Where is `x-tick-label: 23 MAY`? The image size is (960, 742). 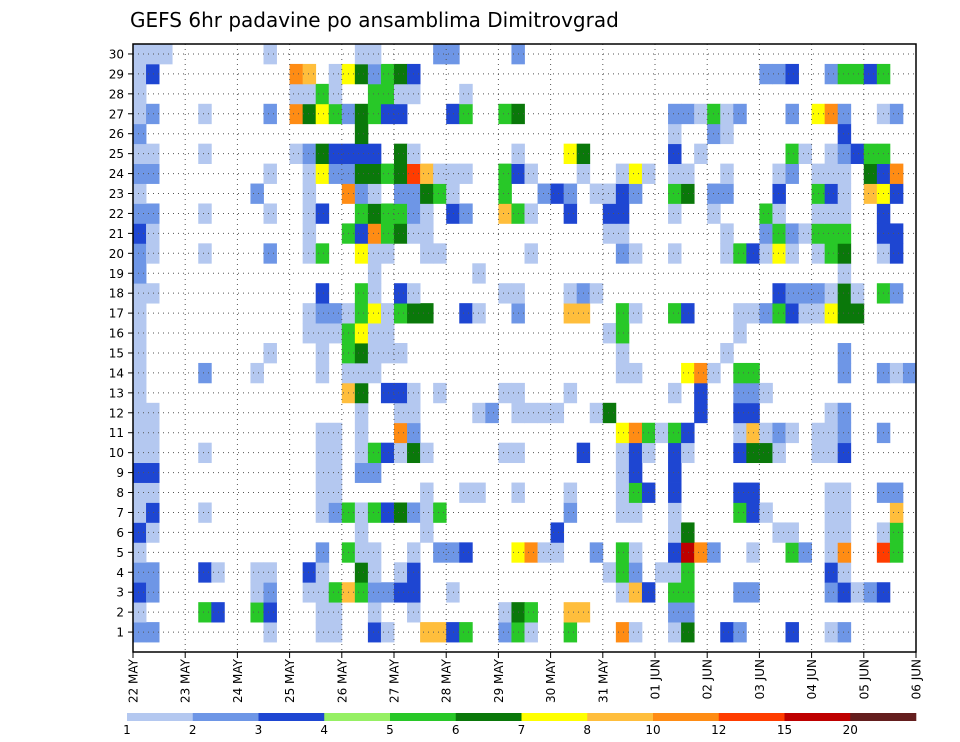
x-tick-label: 23 MAY is located at coordinates (186, 680).